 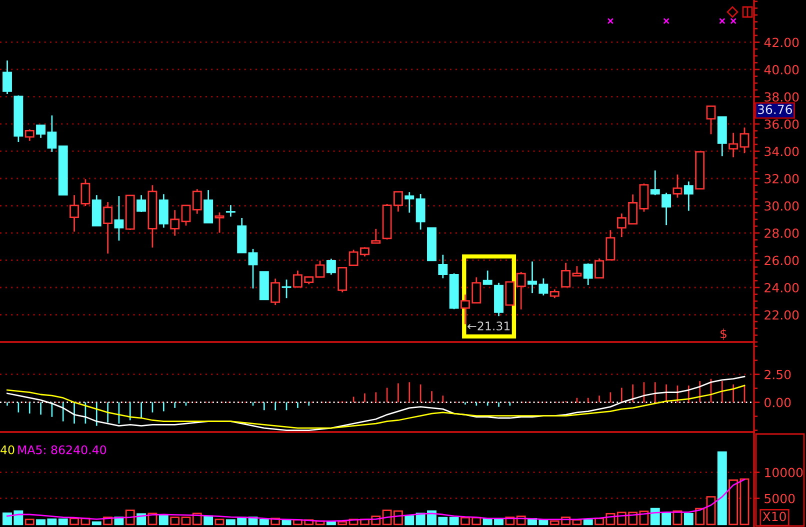 What do you see at coordinates (781, 206) in the screenshot?
I see `y-tick-label: 30.00` at bounding box center [781, 206].